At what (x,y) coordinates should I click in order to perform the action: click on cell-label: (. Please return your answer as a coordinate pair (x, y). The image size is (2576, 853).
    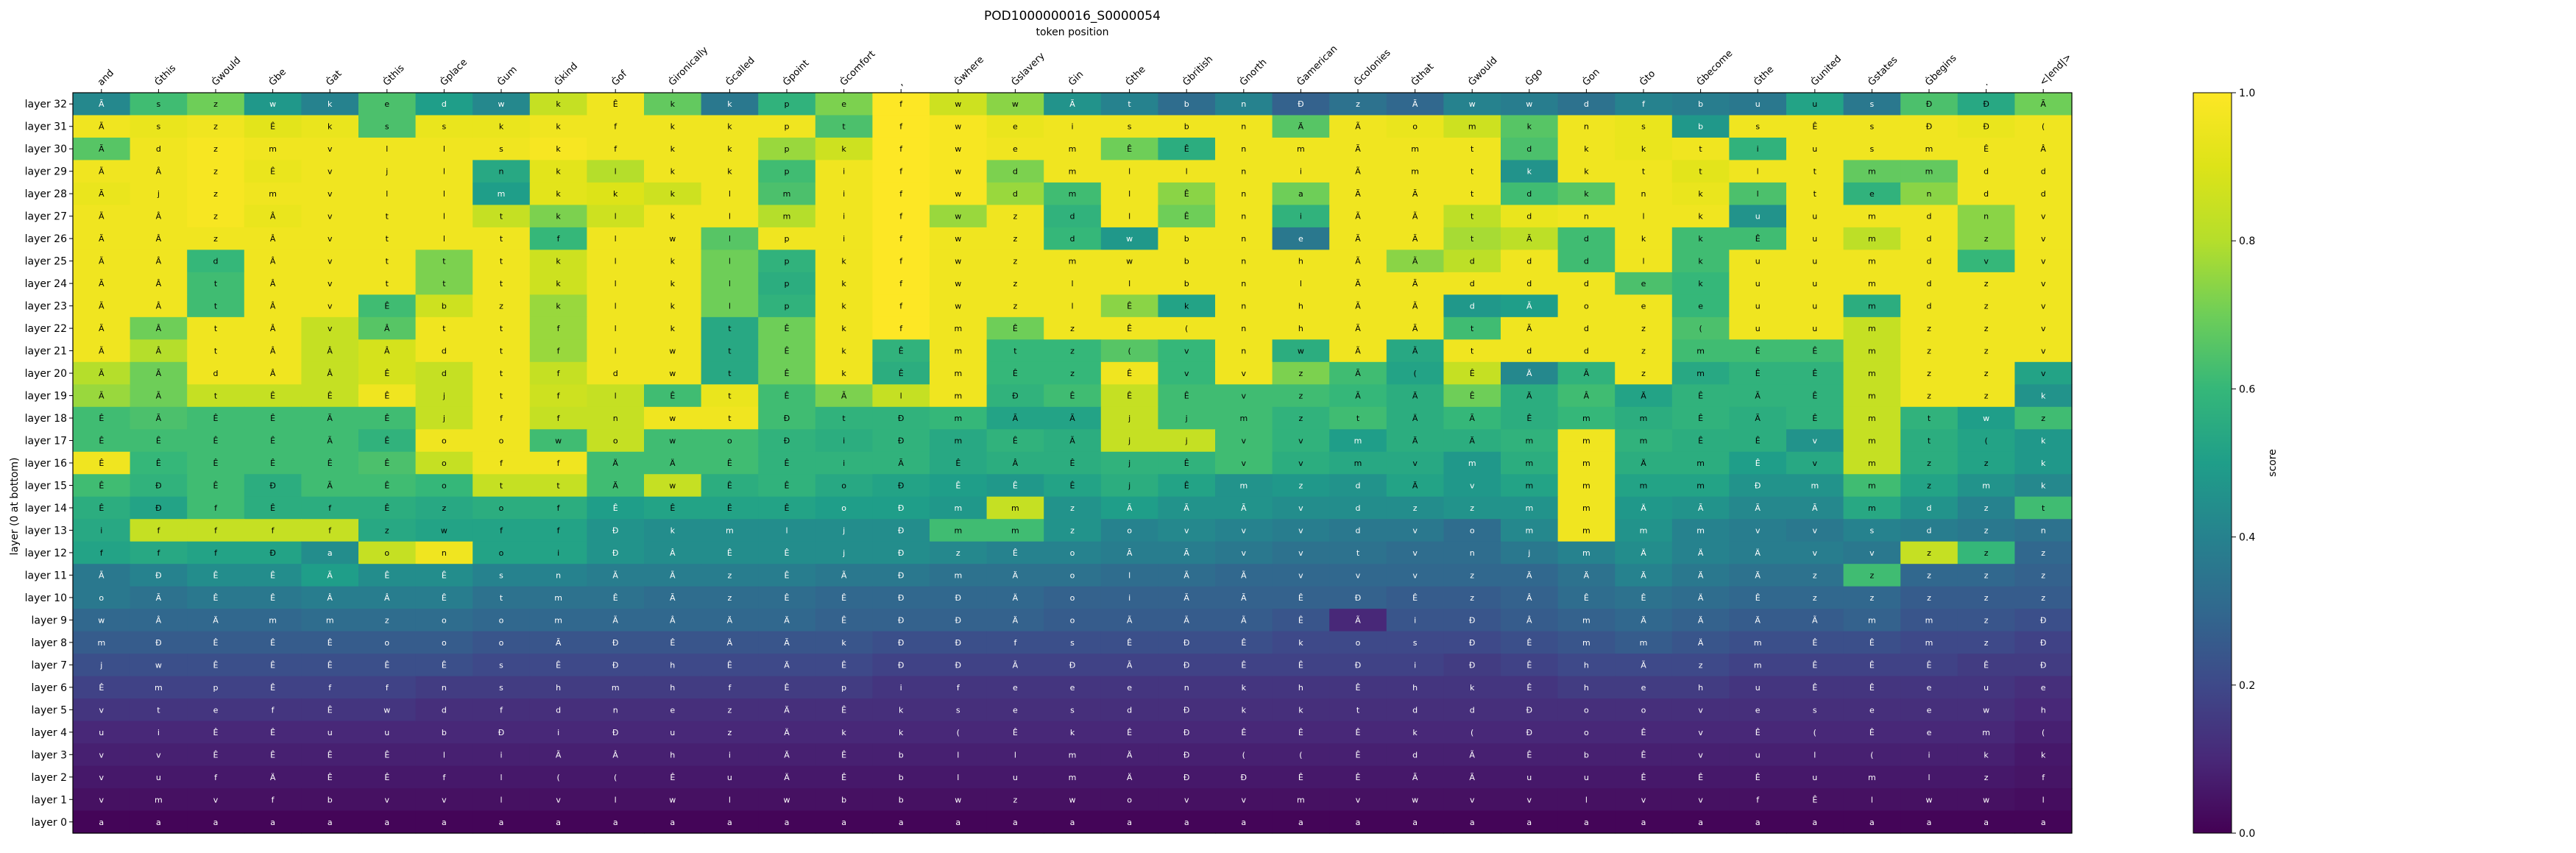
    Looking at the image, I should click on (2043, 127).